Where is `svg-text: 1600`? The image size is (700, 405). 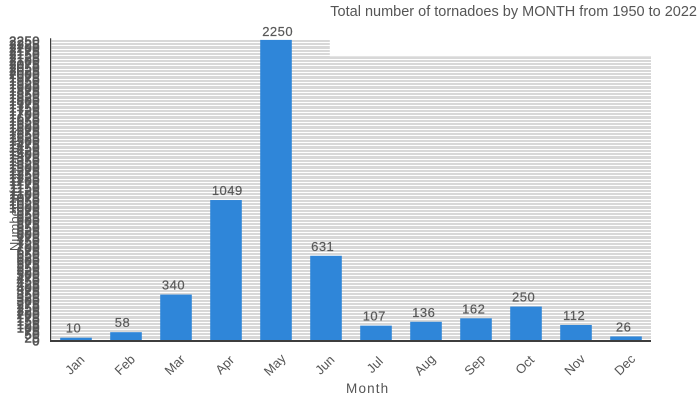 svg-text: 1600 is located at coordinates (24, 127).